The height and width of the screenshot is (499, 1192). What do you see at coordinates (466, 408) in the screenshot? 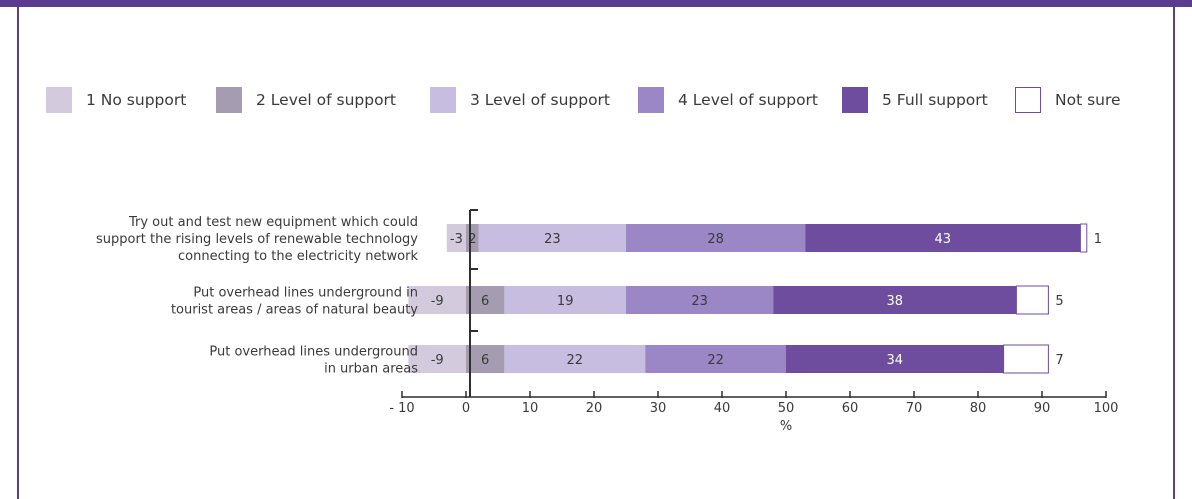
I see `x-tick-label: 0` at bounding box center [466, 408].